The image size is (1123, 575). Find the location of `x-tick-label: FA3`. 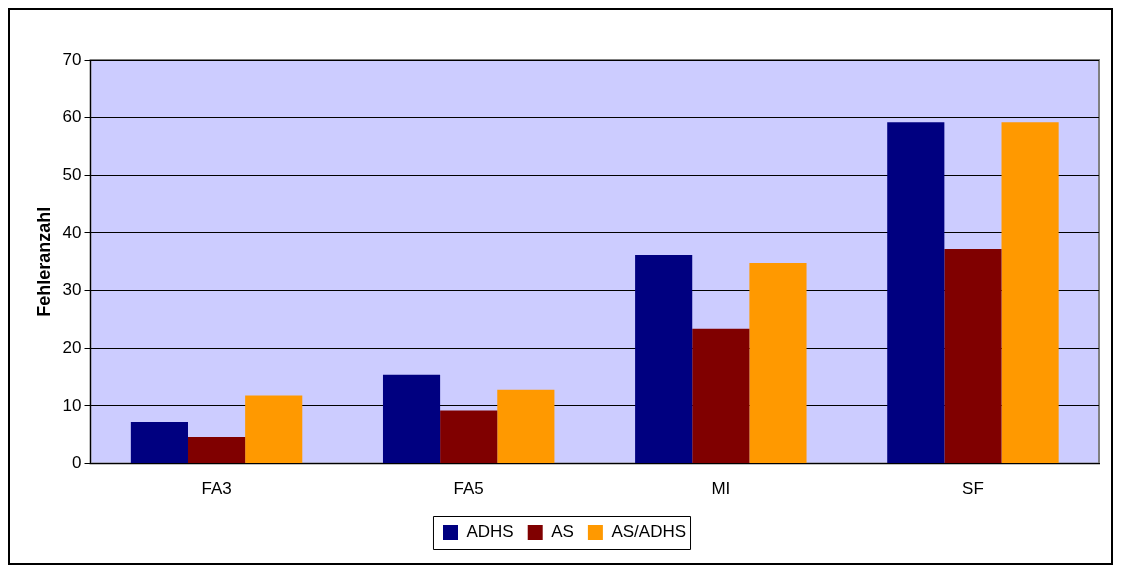

x-tick-label: FA3 is located at coordinates (216, 489).